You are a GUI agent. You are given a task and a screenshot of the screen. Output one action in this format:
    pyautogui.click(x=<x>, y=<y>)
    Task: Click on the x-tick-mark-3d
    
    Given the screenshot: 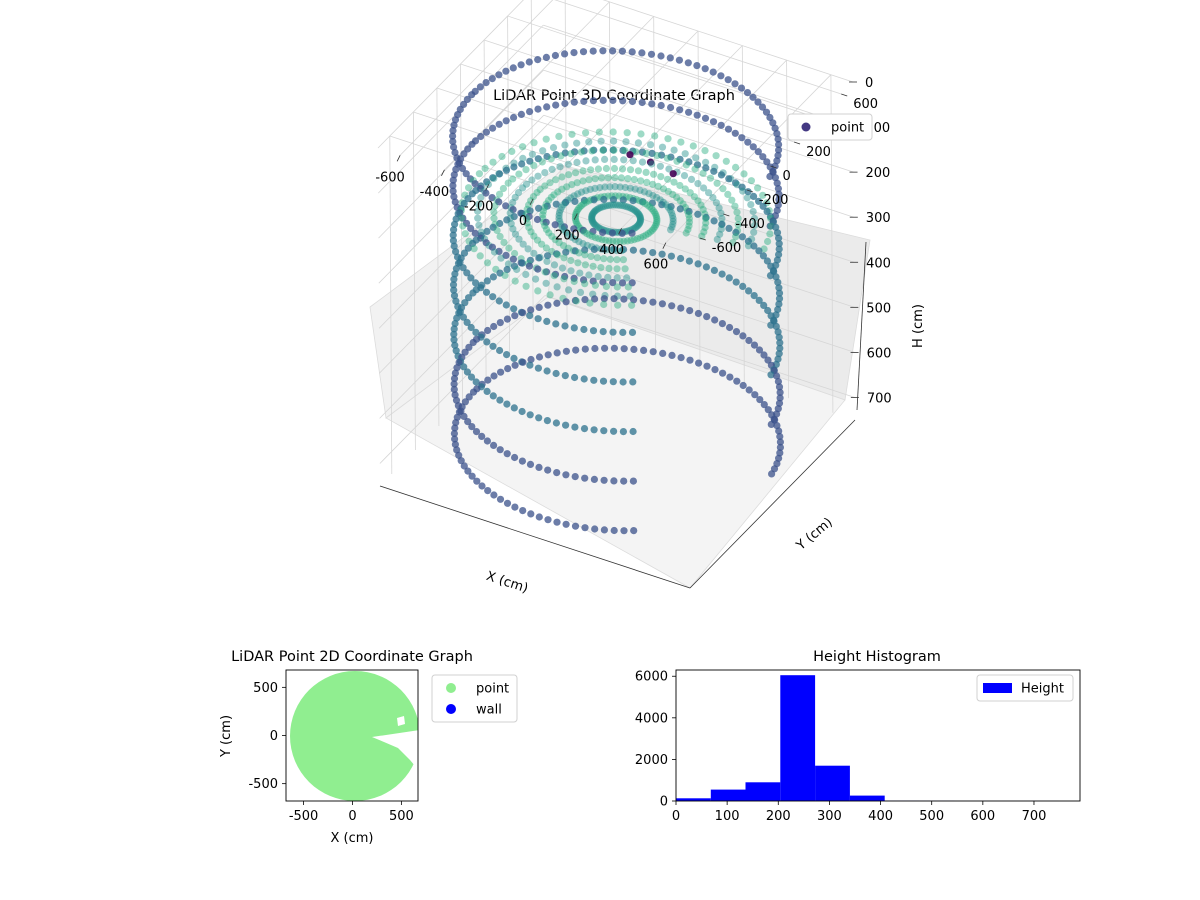 What is the action you would take?
    pyautogui.click(x=398, y=158)
    